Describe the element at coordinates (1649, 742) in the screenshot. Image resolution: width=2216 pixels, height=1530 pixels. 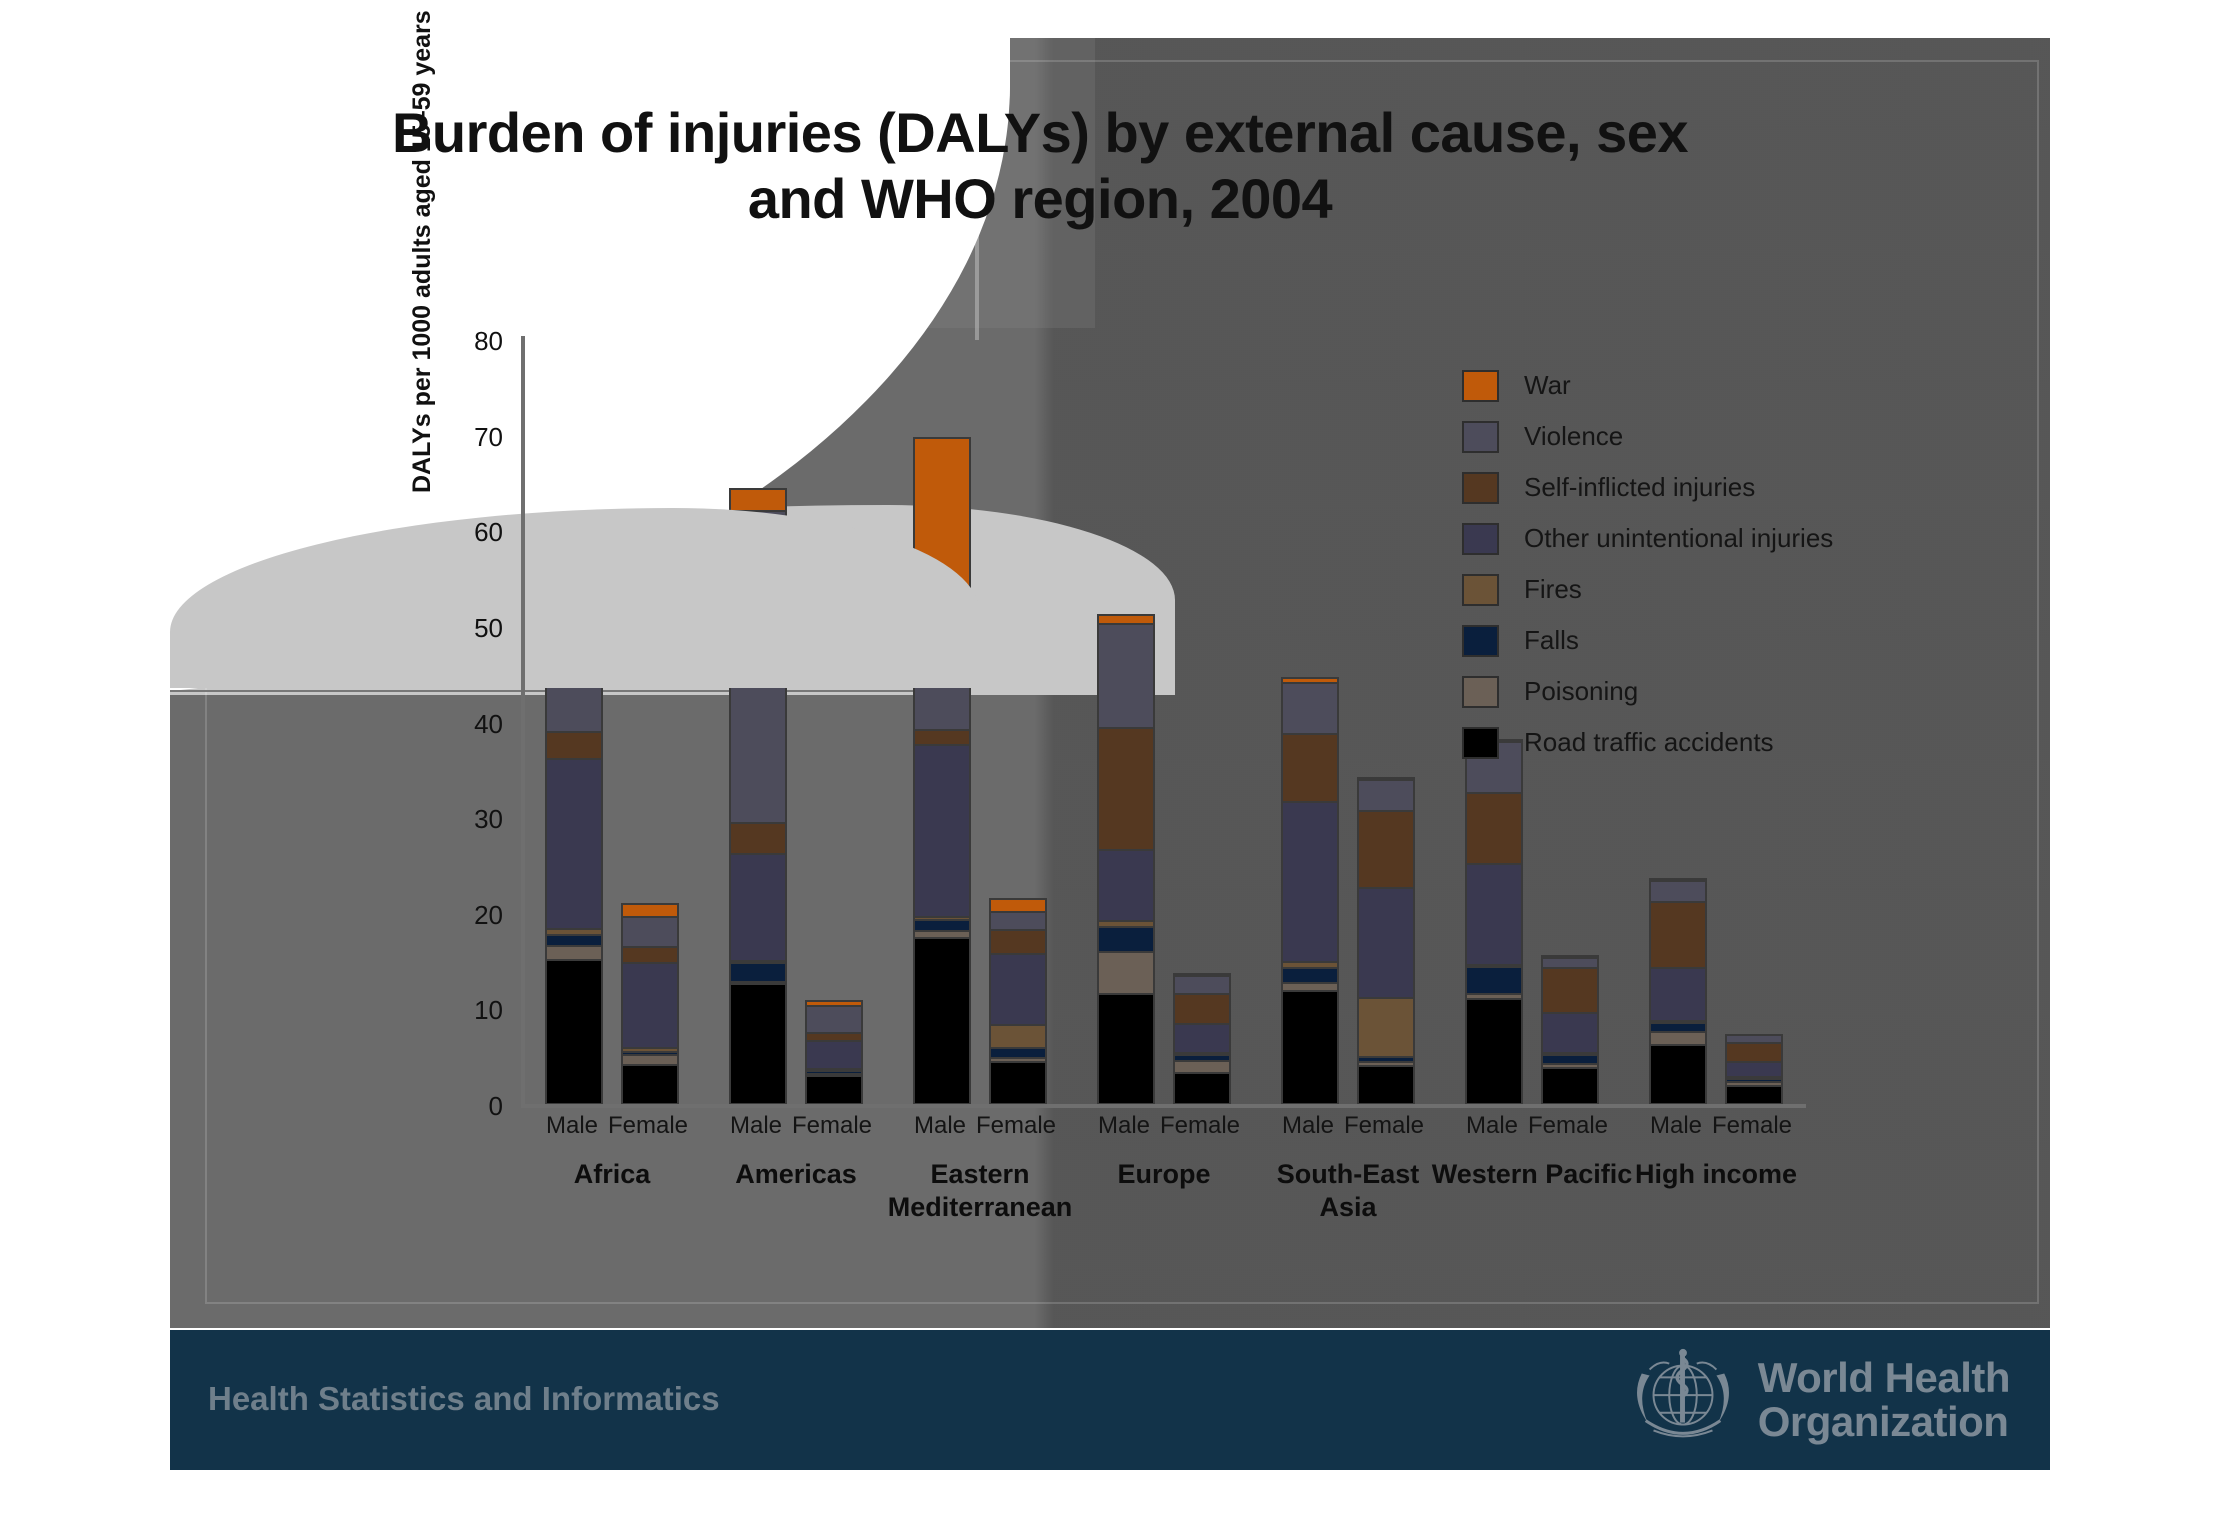
I see `legend-label: Road traffic accidents` at that location.